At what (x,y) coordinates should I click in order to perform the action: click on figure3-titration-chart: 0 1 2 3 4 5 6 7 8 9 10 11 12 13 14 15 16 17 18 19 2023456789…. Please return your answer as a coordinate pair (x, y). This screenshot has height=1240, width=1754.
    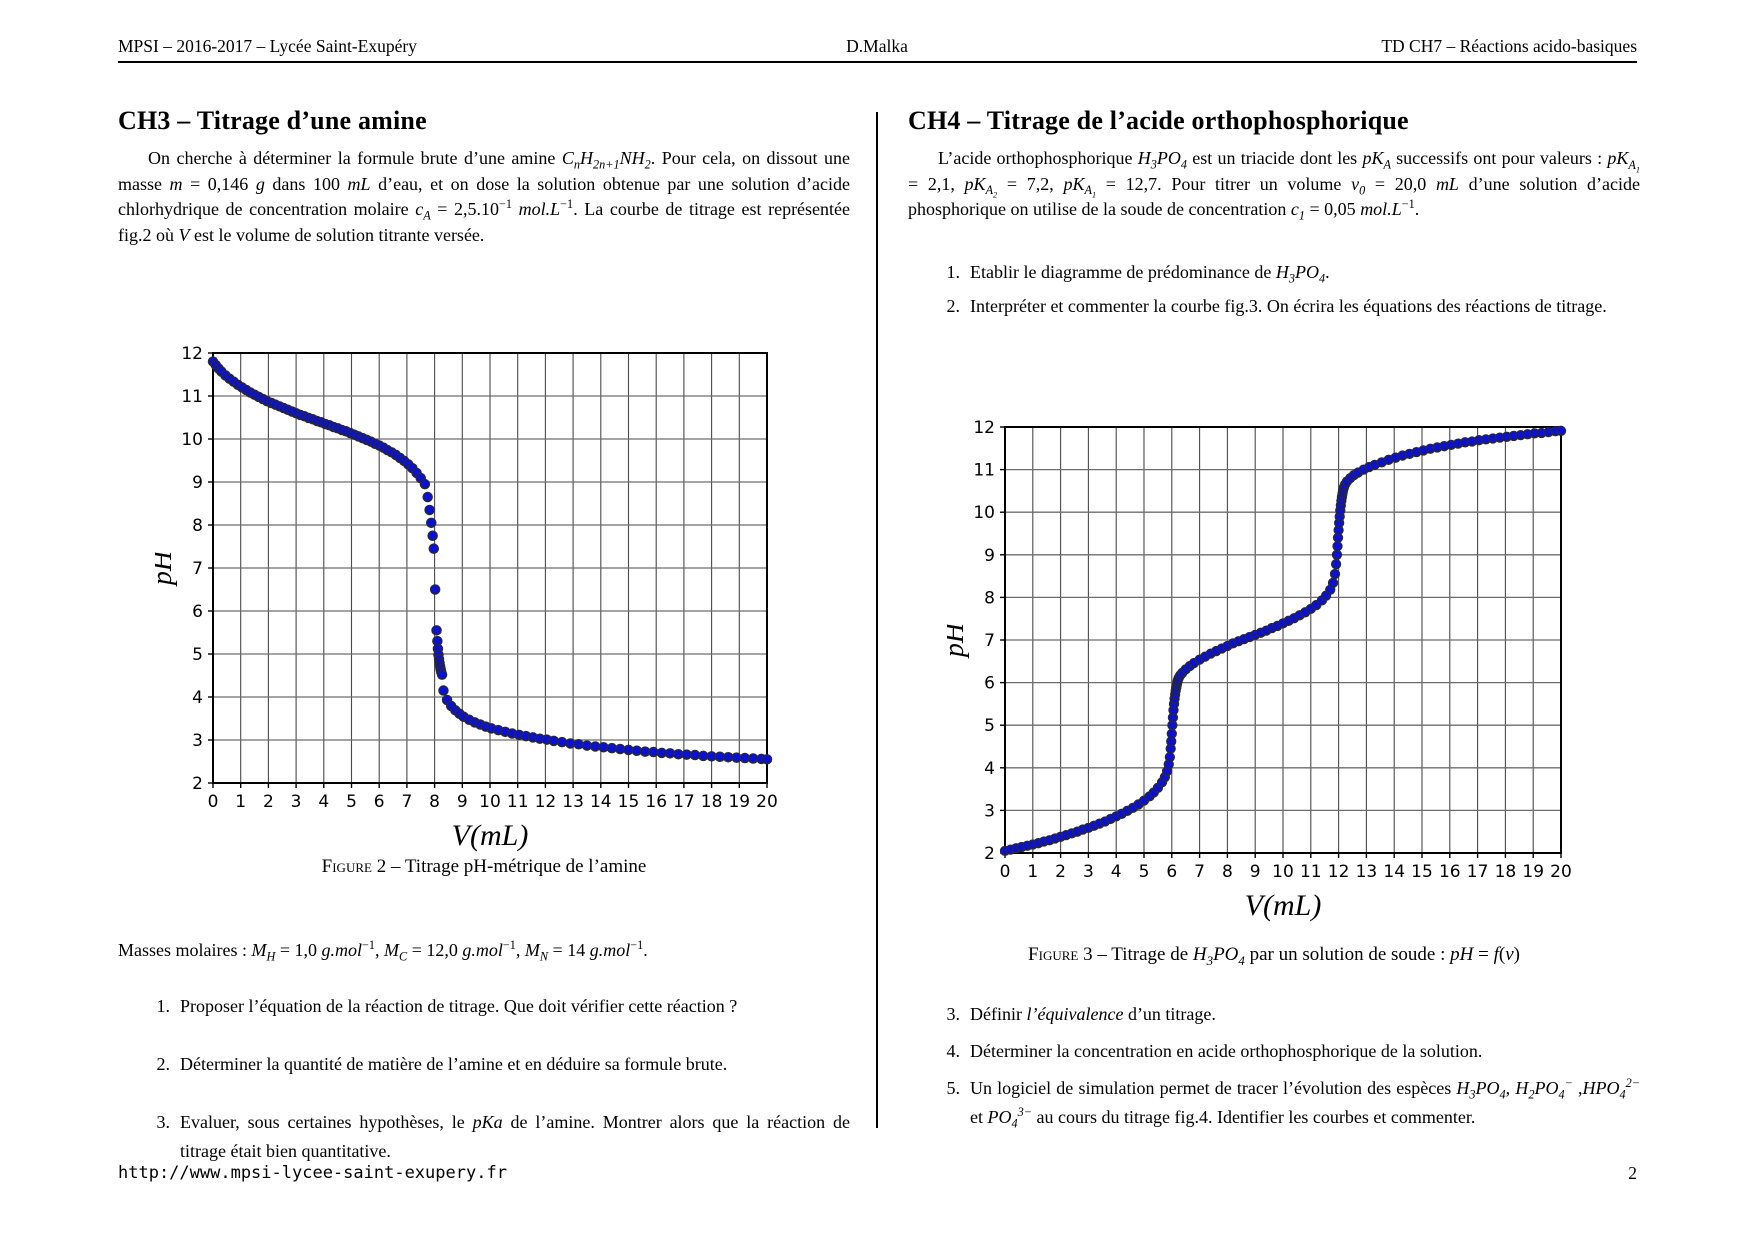
    Looking at the image, I should click on (1259, 670).